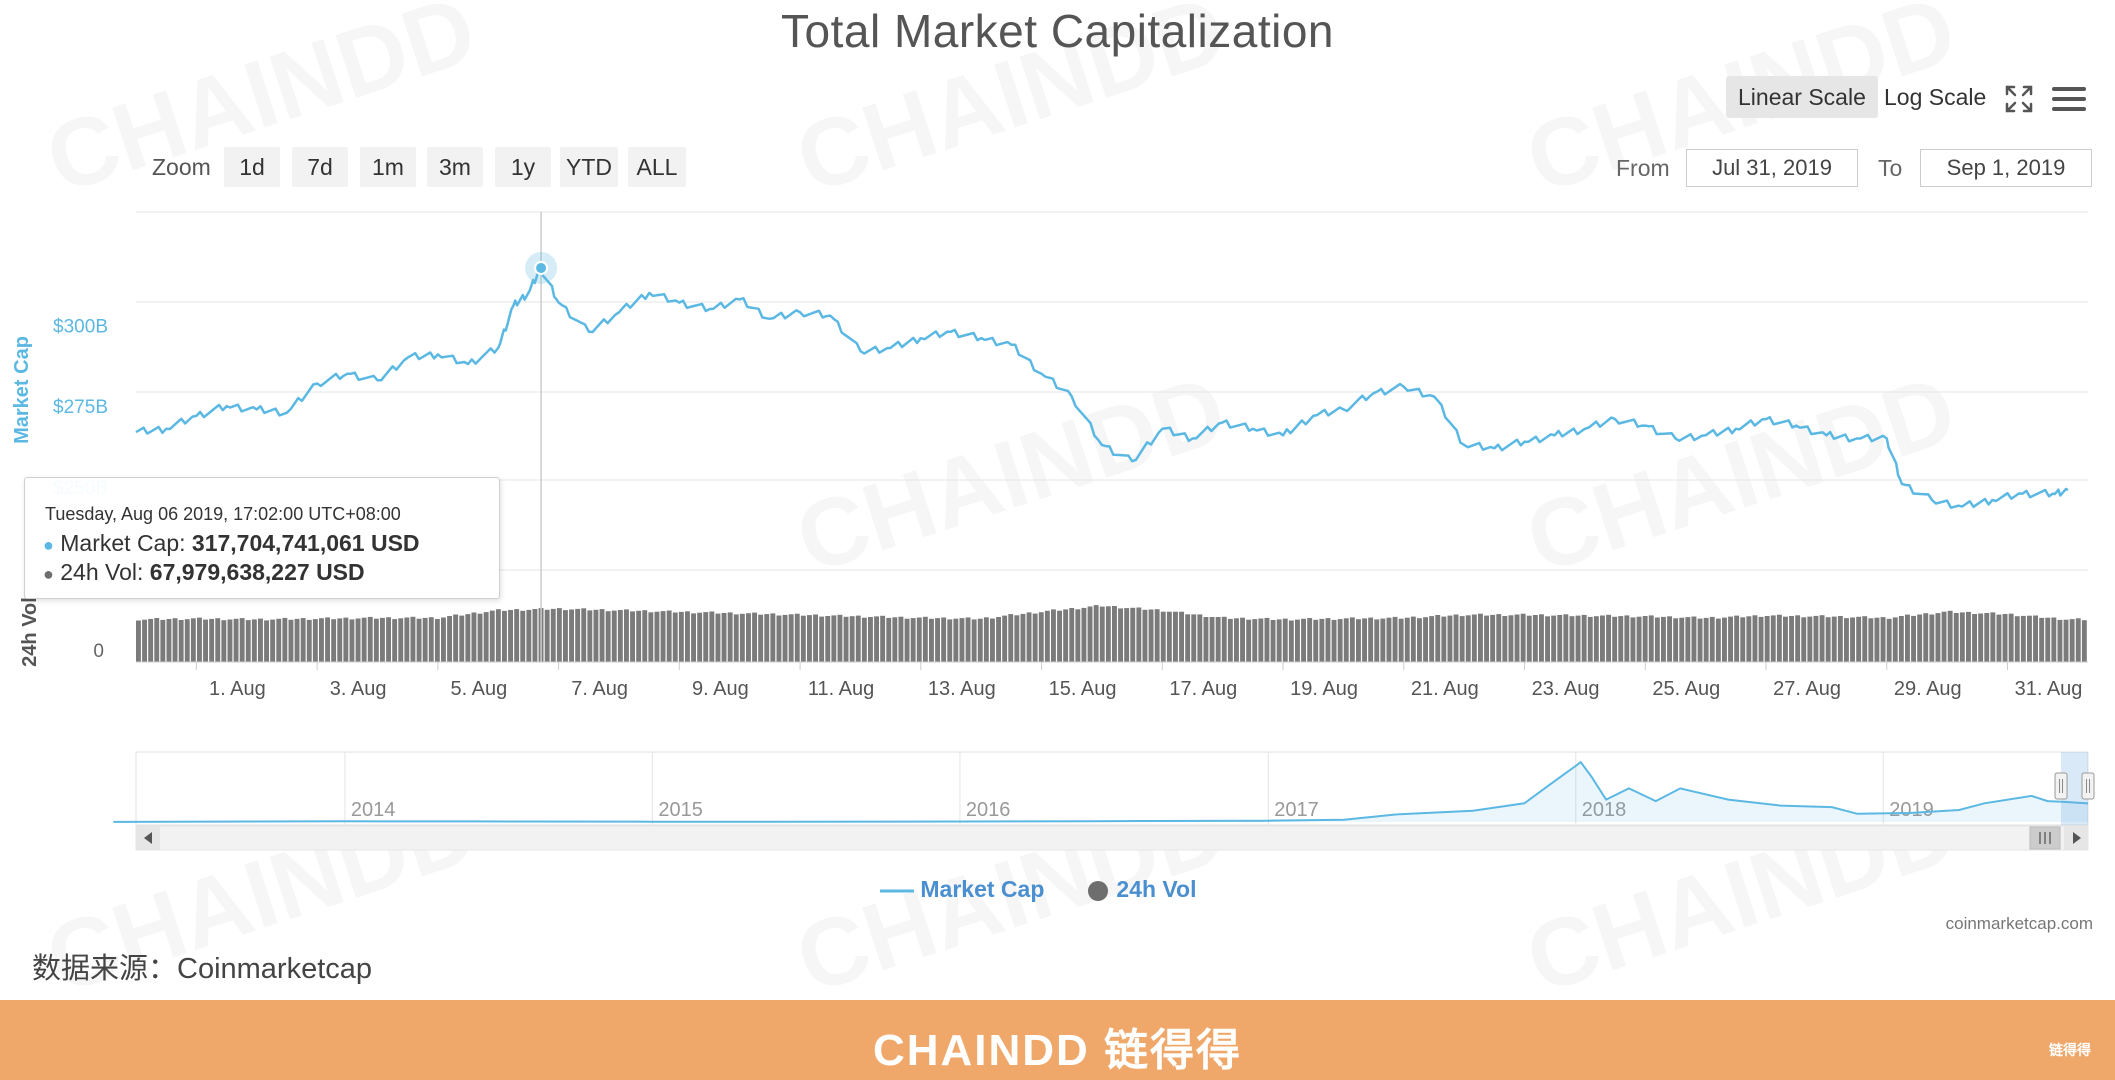 The image size is (2115, 1080). I want to click on log-scale-button: Log Scale, so click(1935, 97).